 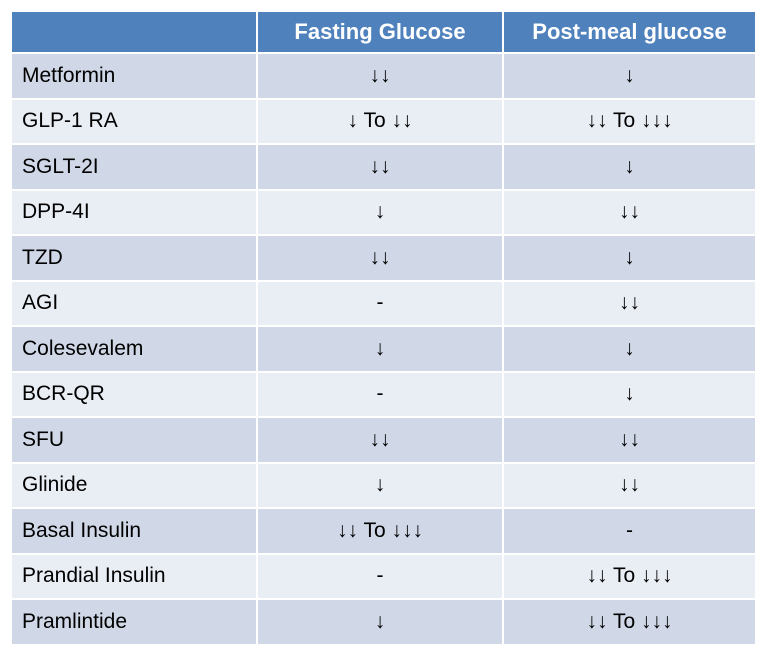 I want to click on table-row: AGI - ↓↓, so click(x=383, y=303).